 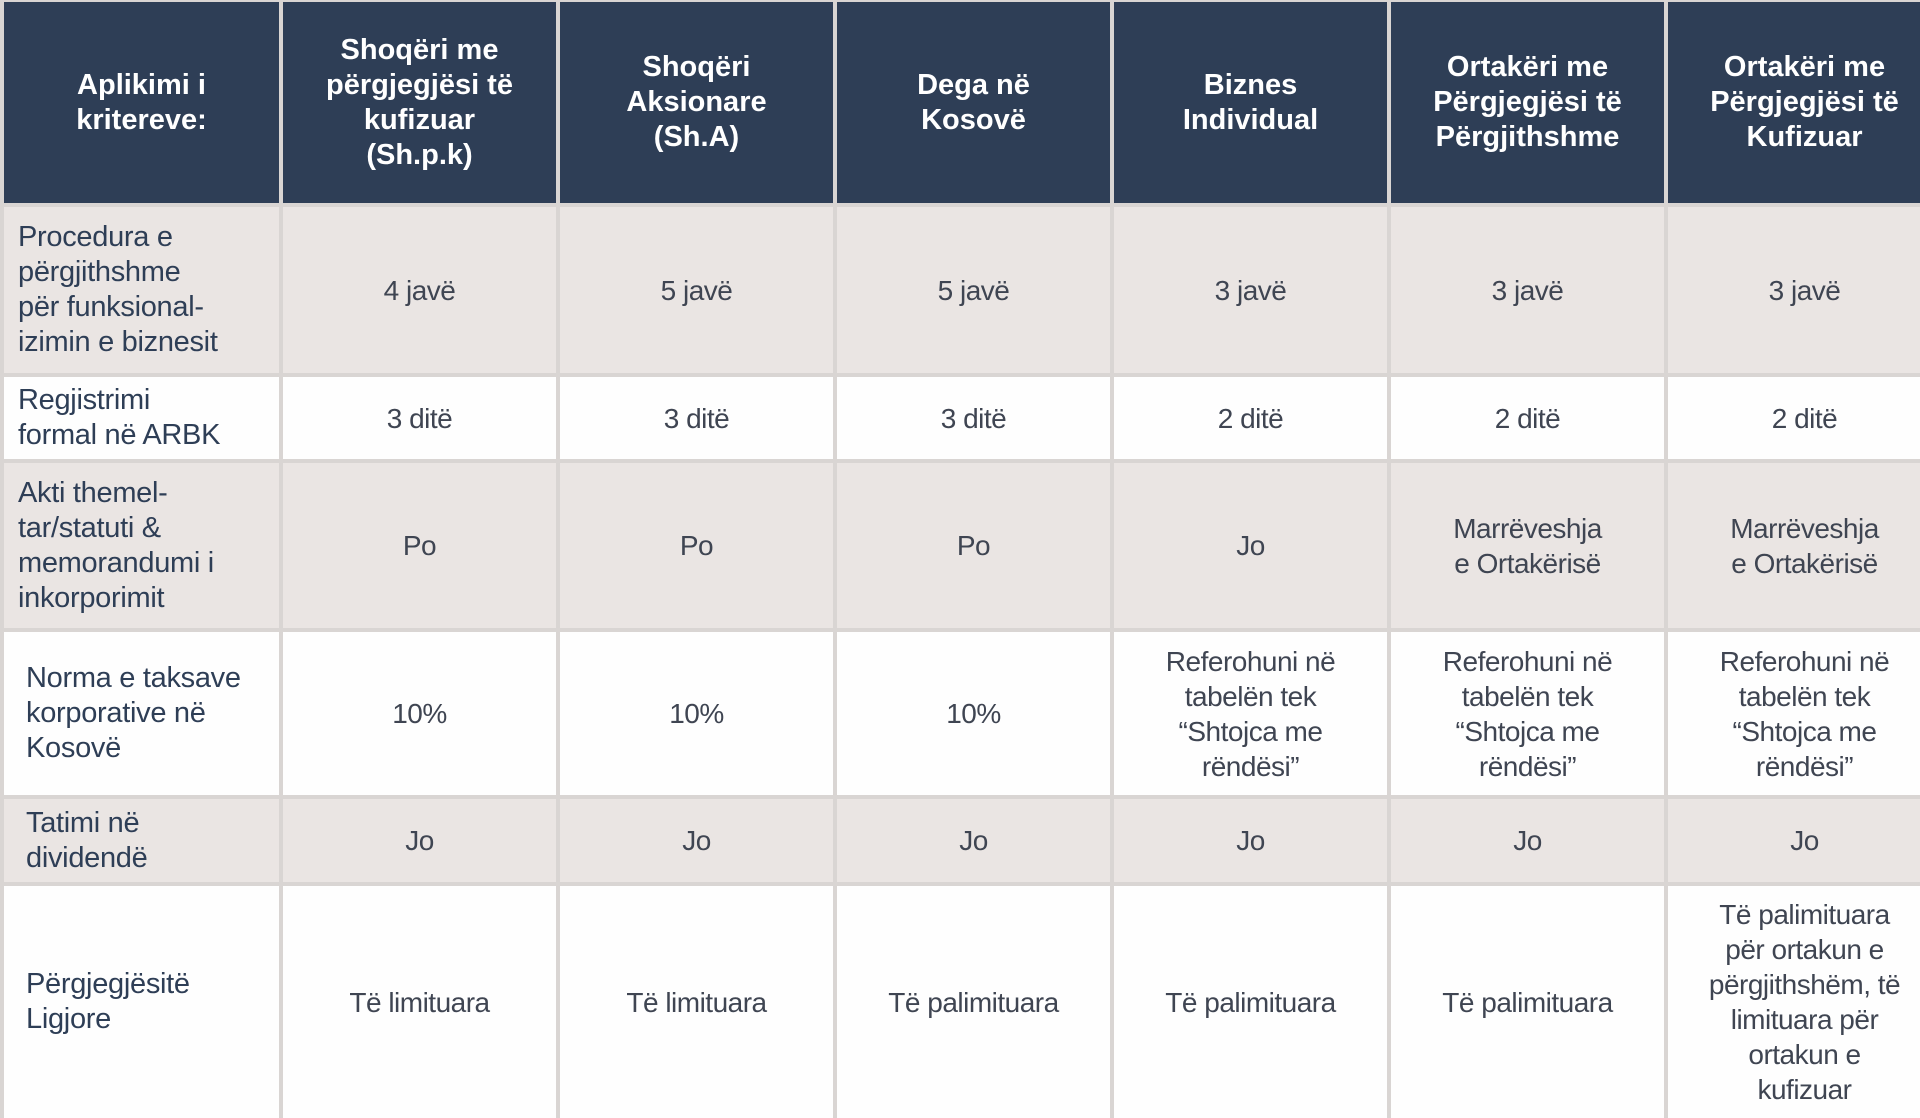 What do you see at coordinates (973, 102) in the screenshot?
I see `header-dega: Dega në Kosovë` at bounding box center [973, 102].